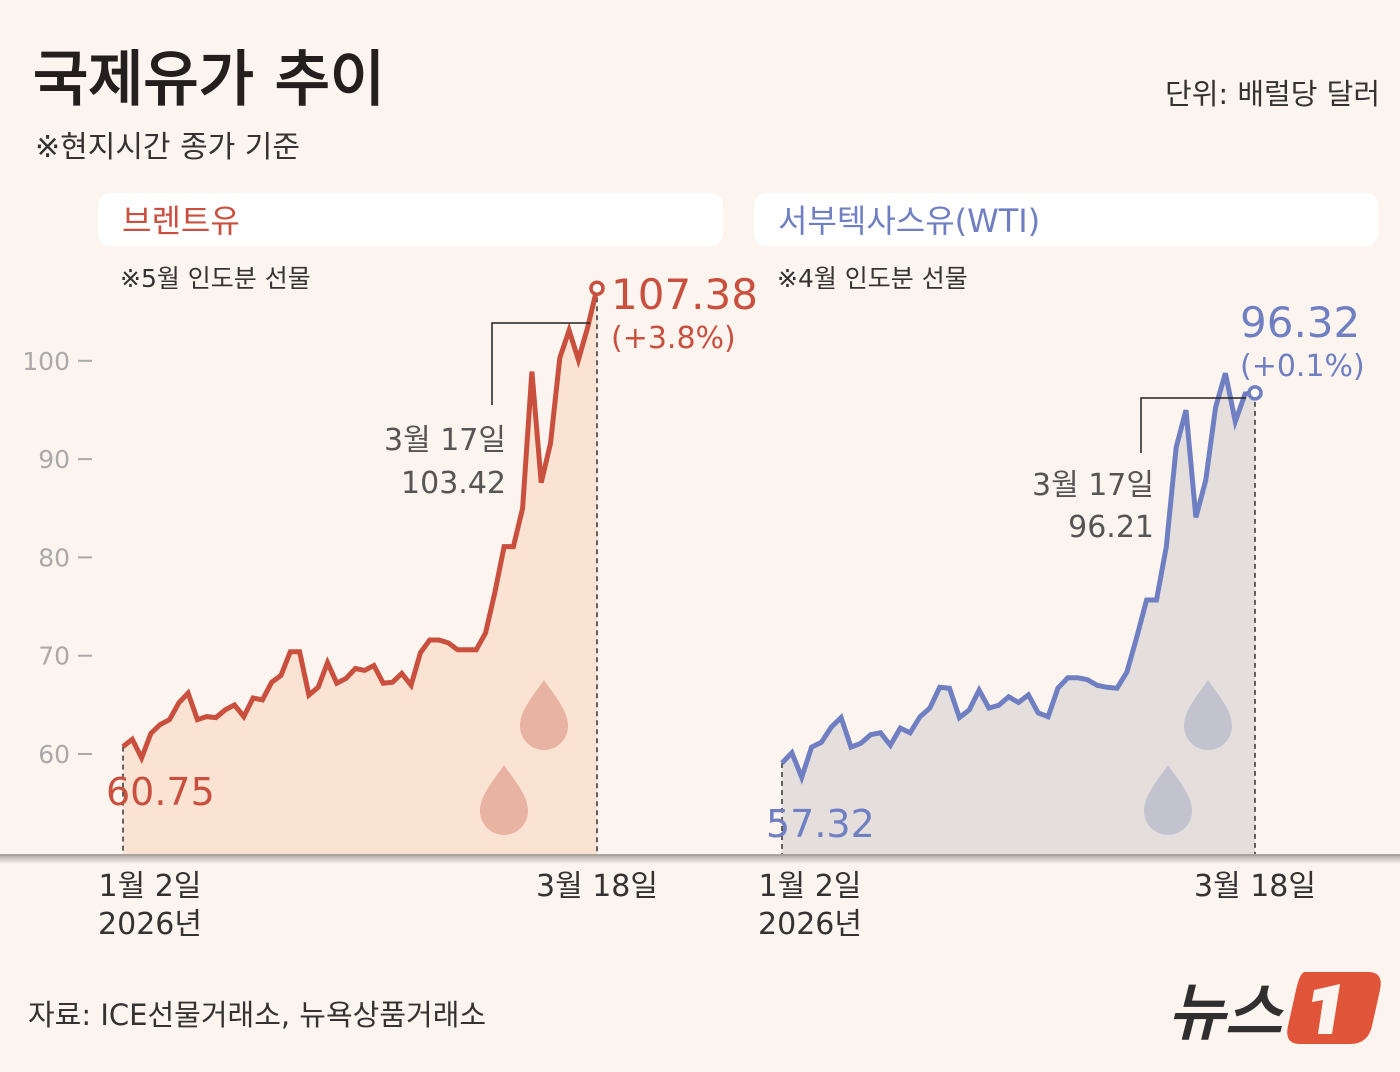 This screenshot has width=1400, height=1072. Describe the element at coordinates (54, 656) in the screenshot. I see `y-tick-label: 70` at that location.